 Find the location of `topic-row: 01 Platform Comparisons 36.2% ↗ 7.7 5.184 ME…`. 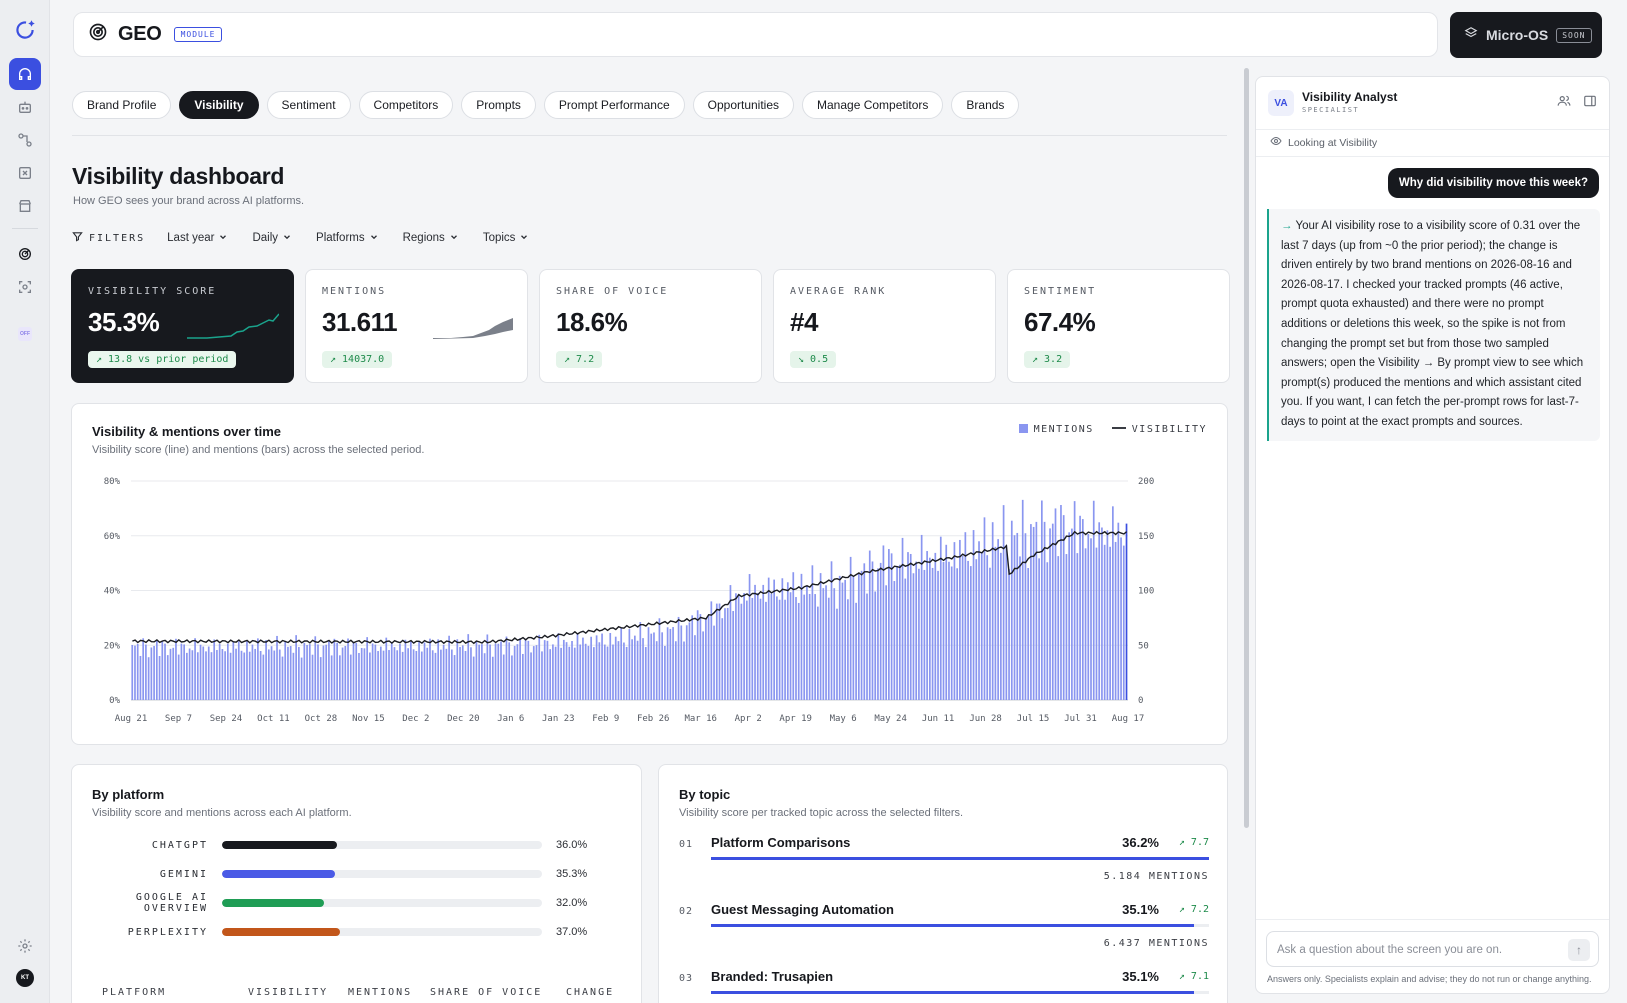

topic-row: 01 Platform Comparisons 36.2% ↗ 7.7 5.184 ME… is located at coordinates (944, 865).